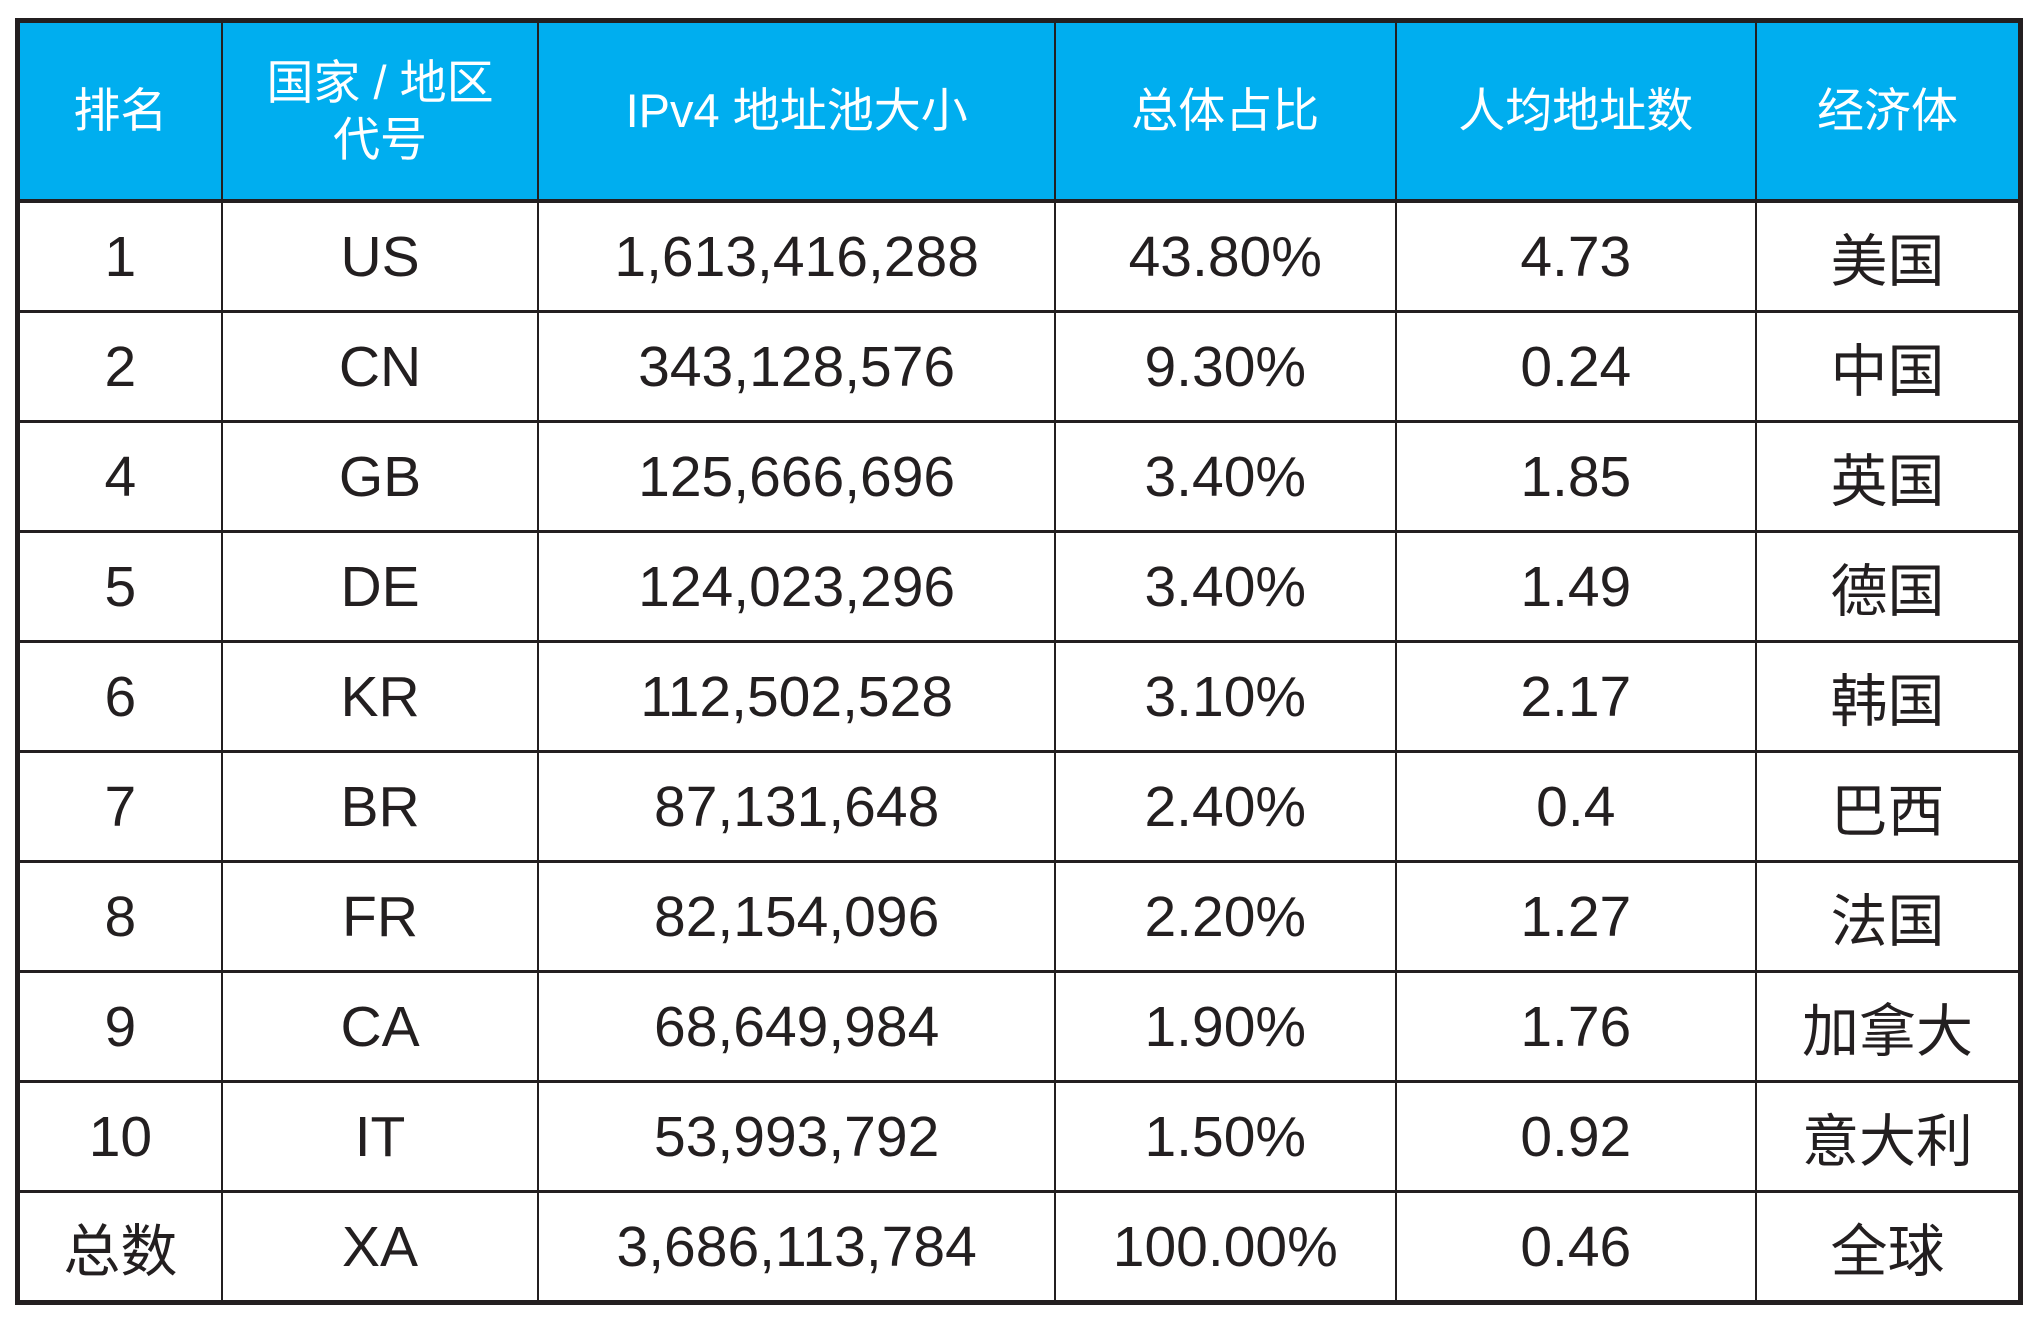  Describe the element at coordinates (1576, 476) in the screenshot. I see `cell-per-capita: 1.85` at that location.